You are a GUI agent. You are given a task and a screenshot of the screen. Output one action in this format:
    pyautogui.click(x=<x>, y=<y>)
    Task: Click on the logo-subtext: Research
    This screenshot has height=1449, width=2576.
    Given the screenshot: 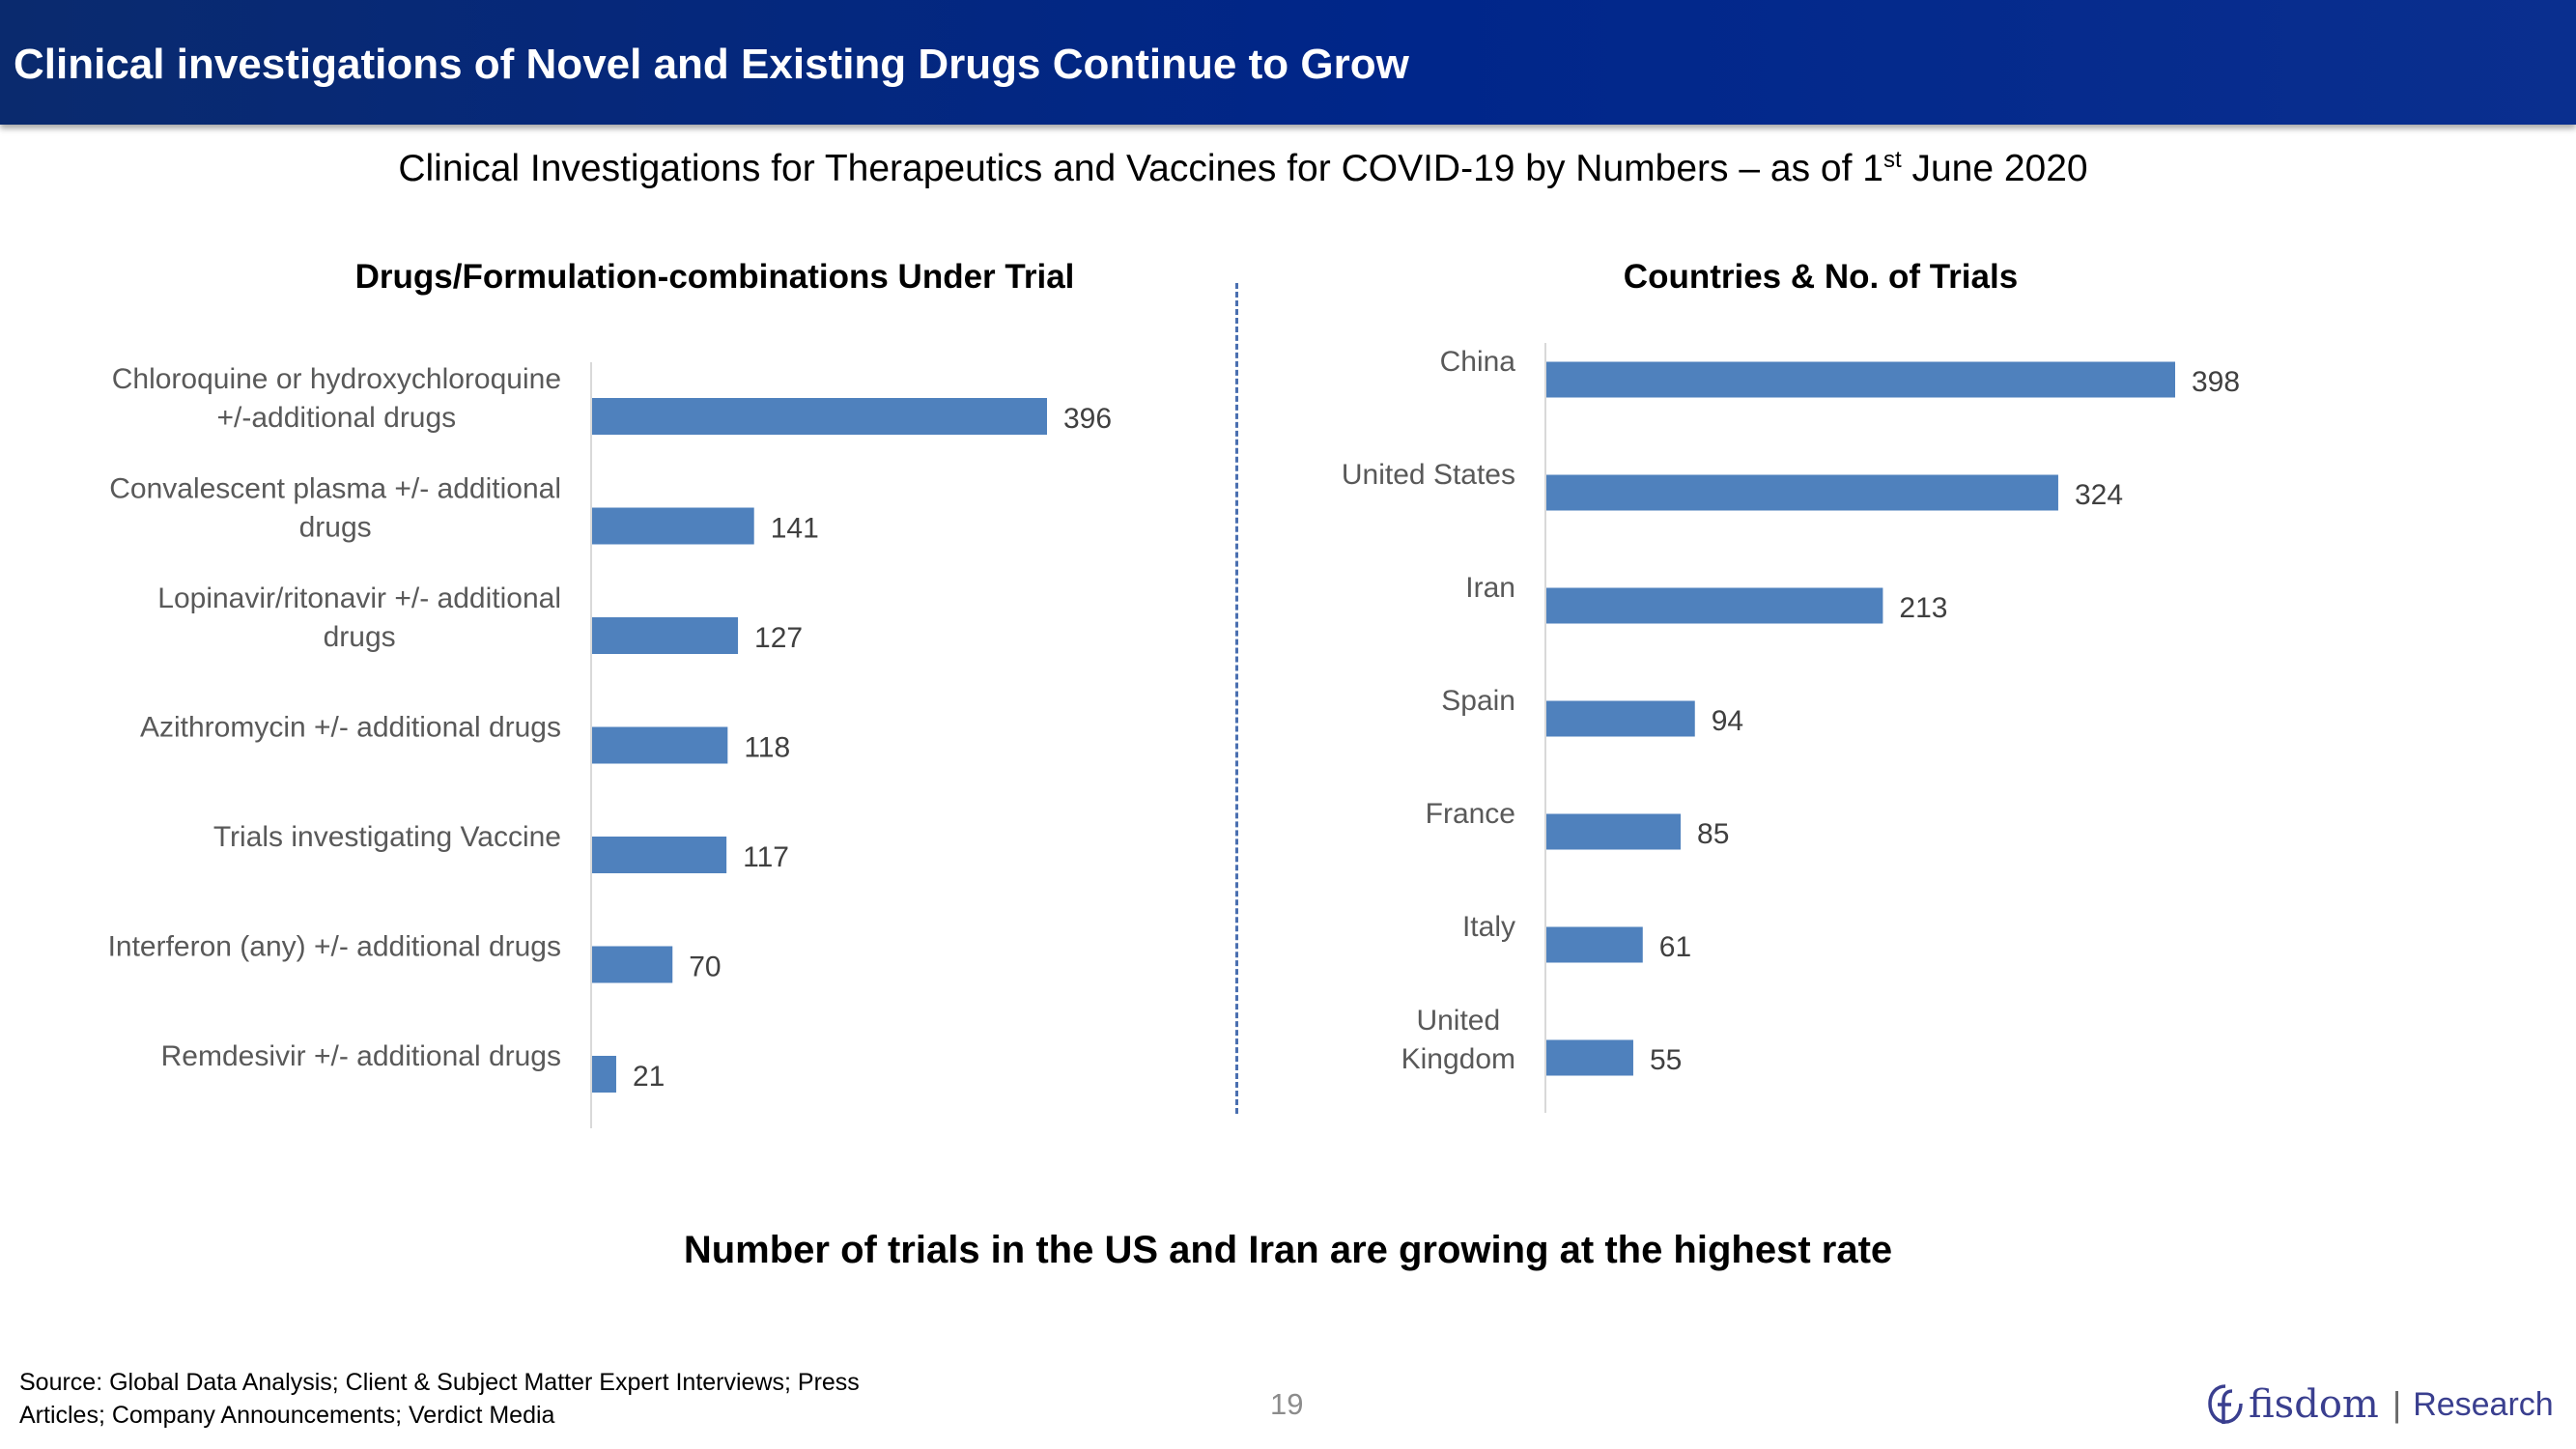 What is the action you would take?
    pyautogui.click(x=2483, y=1404)
    